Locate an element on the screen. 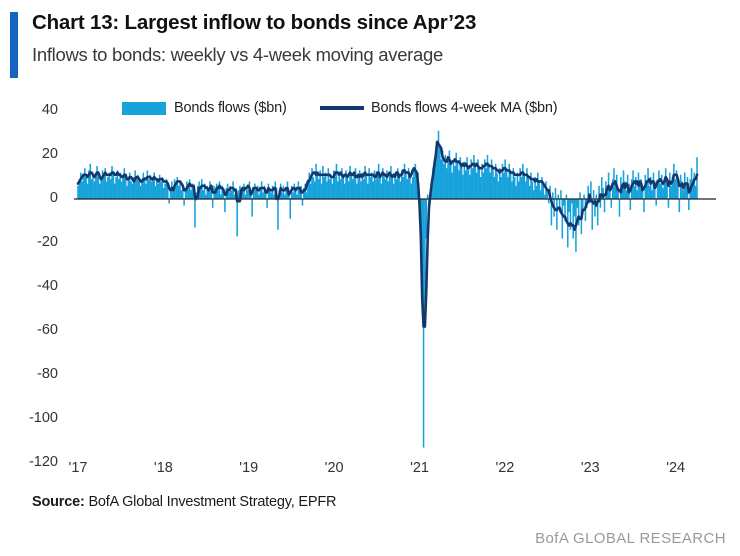 This screenshot has width=740, height=556. source-label: Source: is located at coordinates (58, 502).